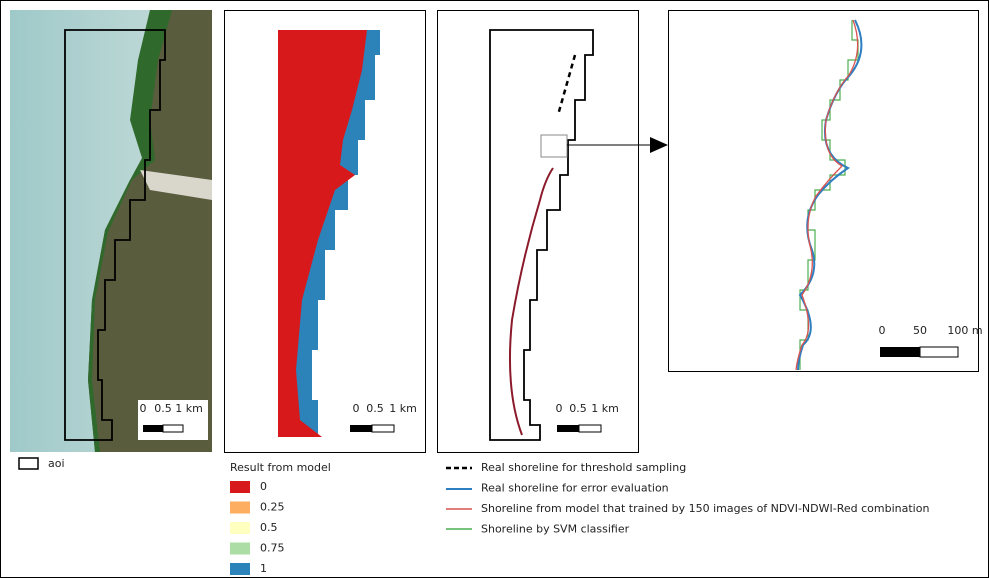  I want to click on legend-label: 0.5, so click(269, 527).